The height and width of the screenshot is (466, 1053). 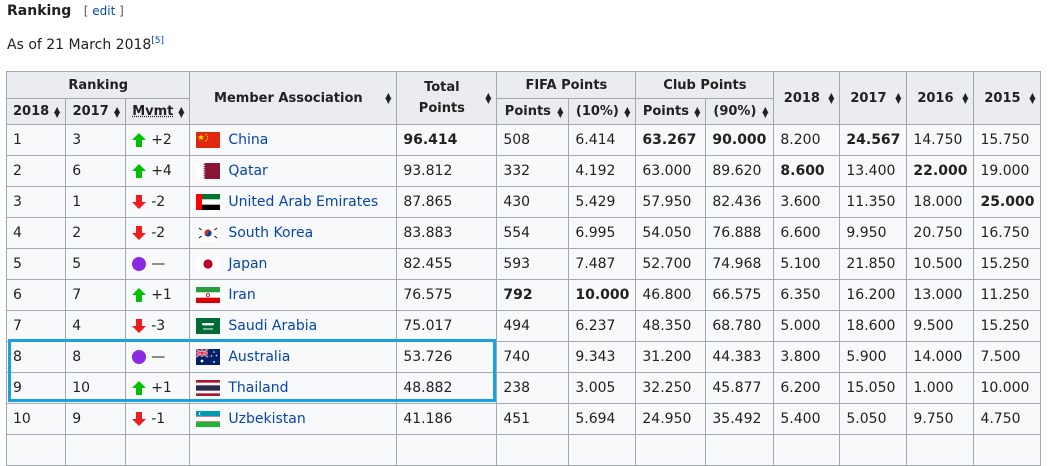 I want to click on cell-y2017: 11.350, so click(x=873, y=202).